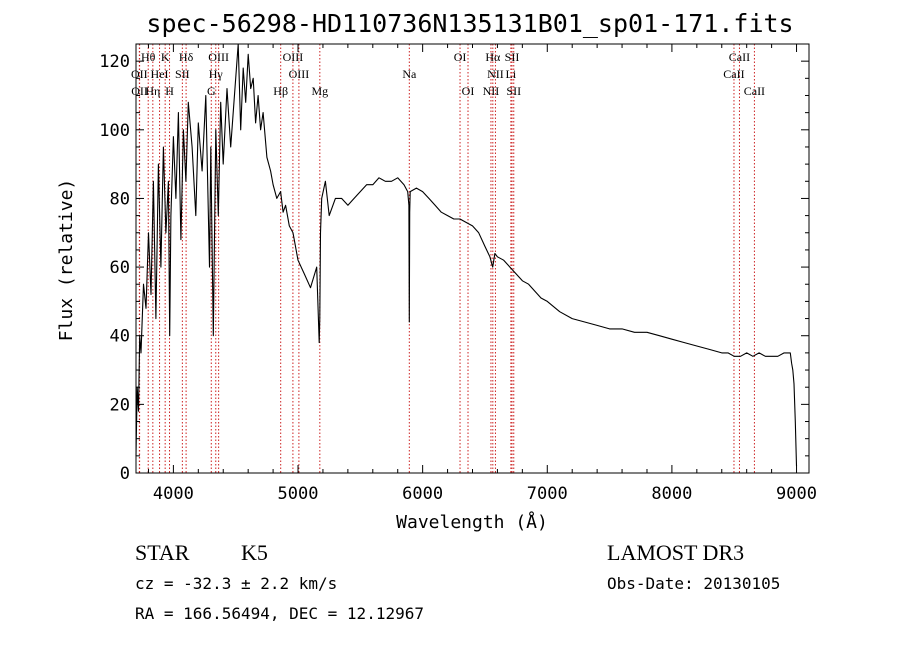  I want to click on spectral-line-label: K, so click(165, 57).